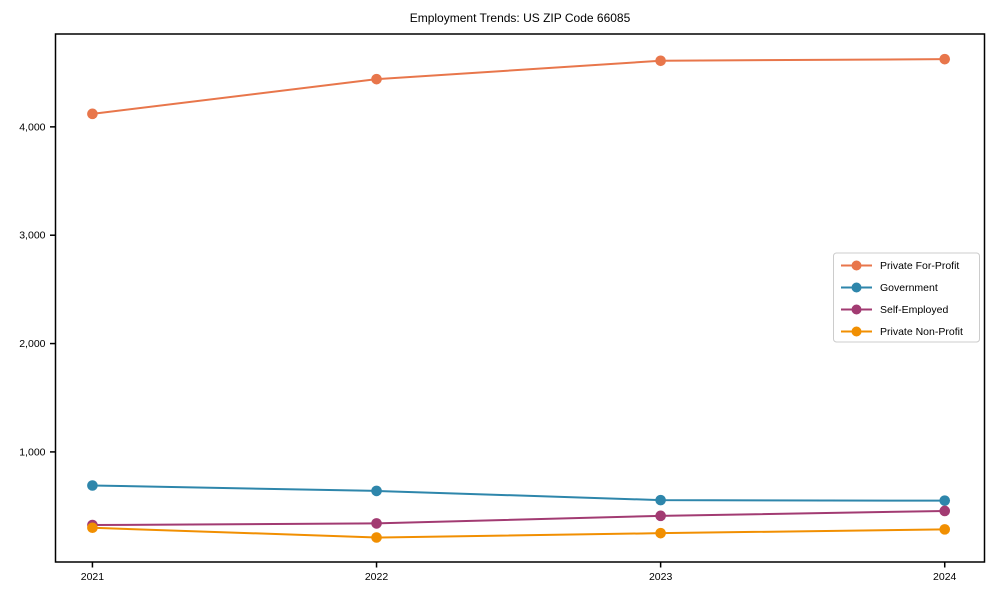 This screenshot has width=1000, height=600. I want to click on y-tick-label: 2,000, so click(32, 344).